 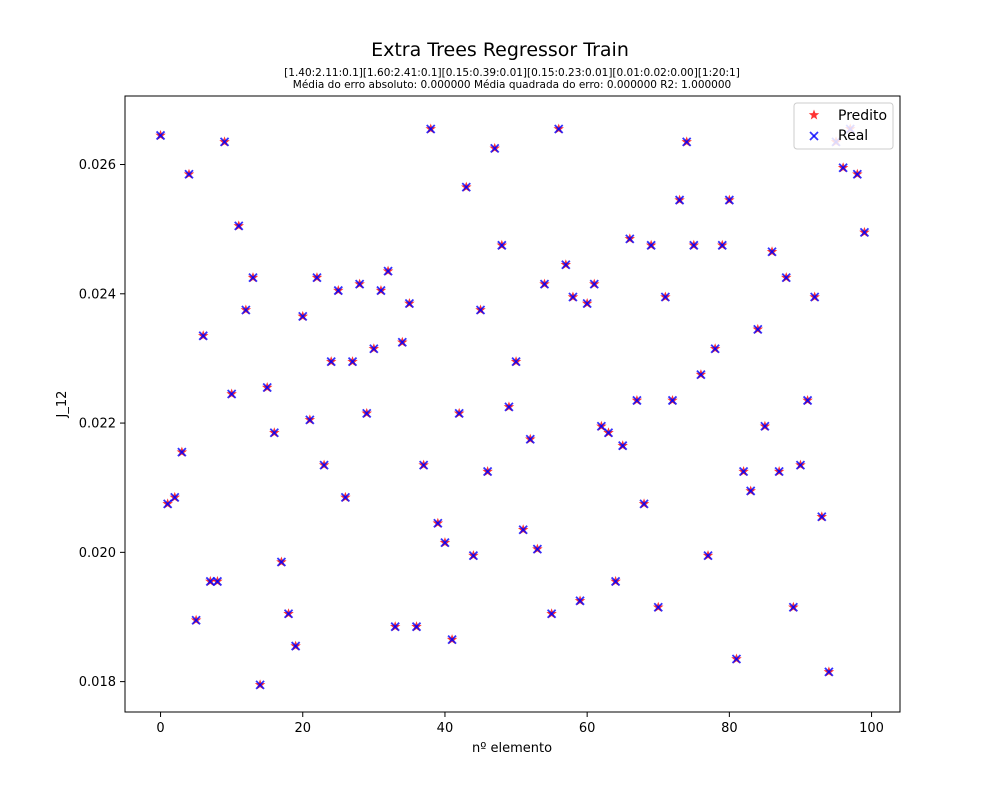 What do you see at coordinates (62, 405) in the screenshot?
I see `y-axis-label: J_12` at bounding box center [62, 405].